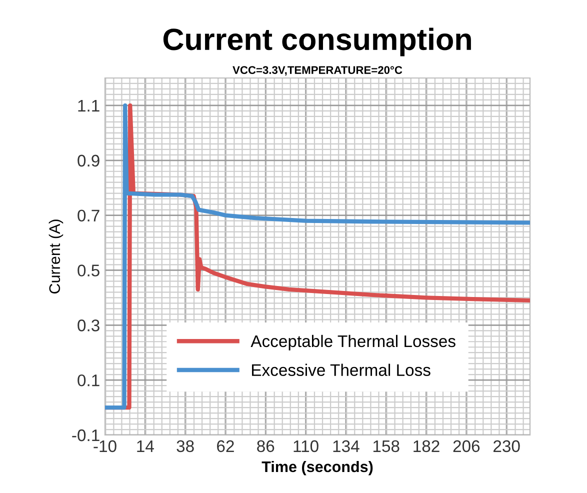 The image size is (587, 493). Describe the element at coordinates (265, 446) in the screenshot. I see `x-tick-label: 86` at that location.